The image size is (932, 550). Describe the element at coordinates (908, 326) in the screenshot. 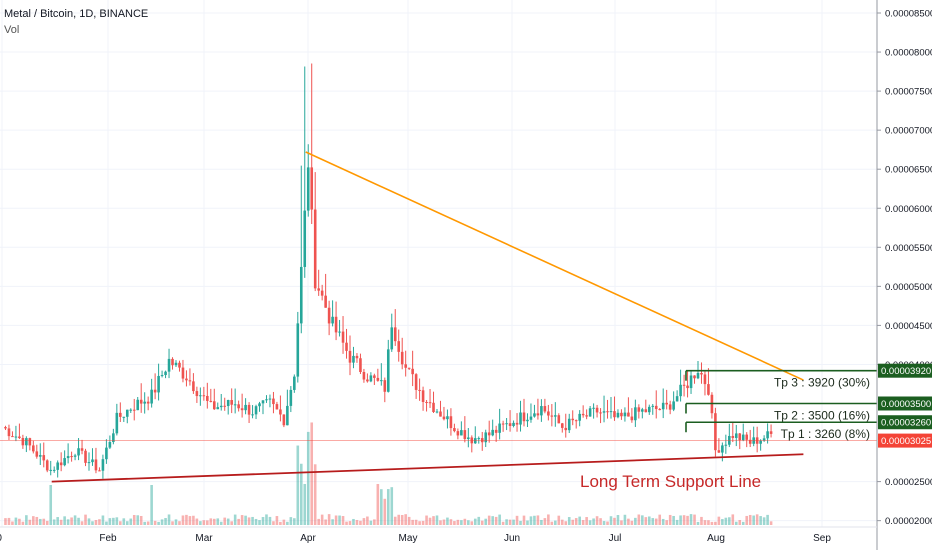

I see `price-tick-label: 0.00004500` at that location.